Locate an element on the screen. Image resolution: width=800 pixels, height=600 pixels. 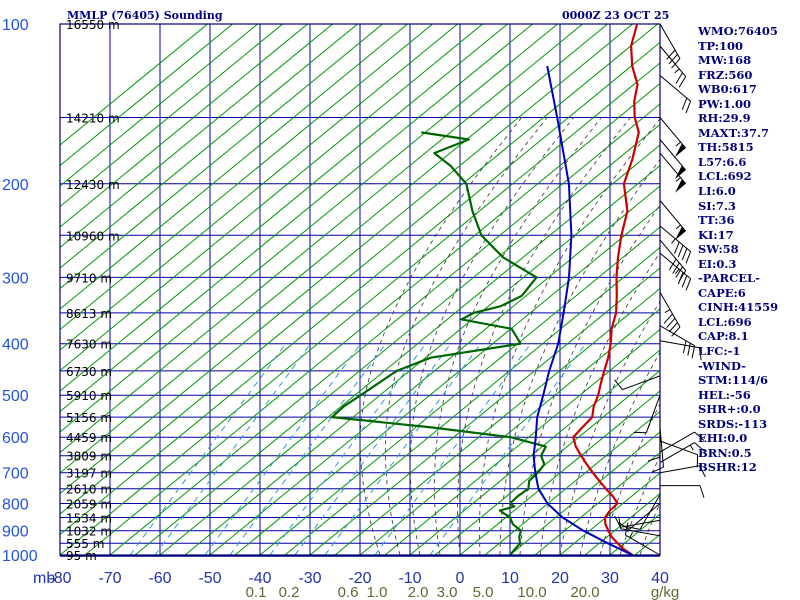
parcel-line is located at coordinates (582, 310).